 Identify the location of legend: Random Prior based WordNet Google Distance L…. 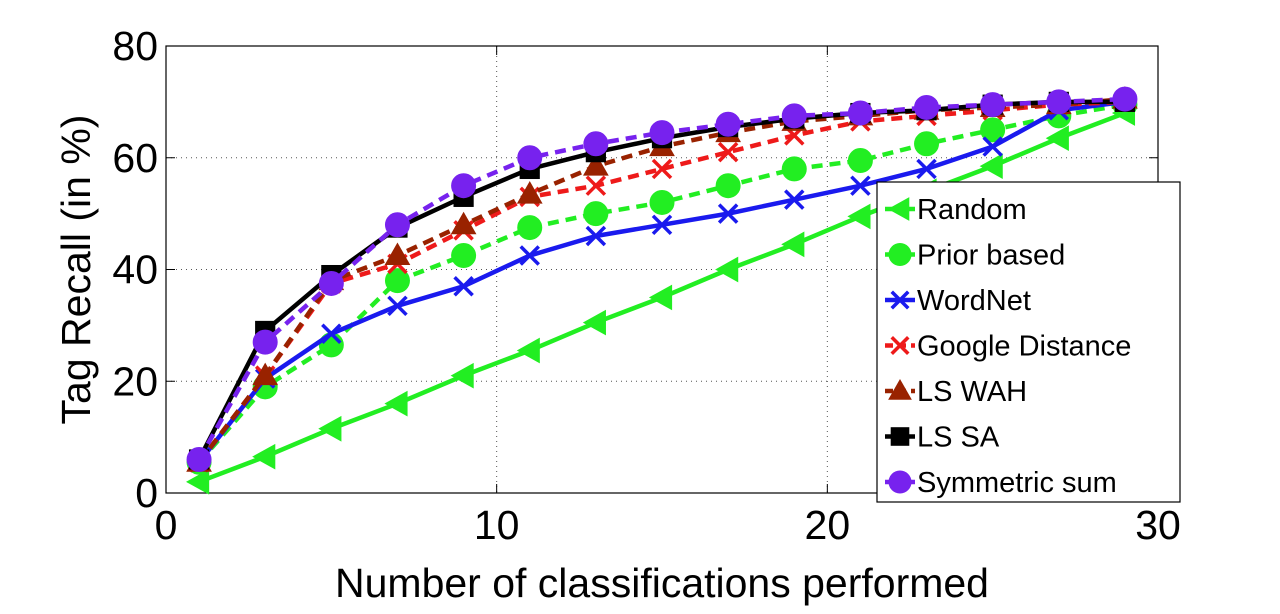
(1028, 342).